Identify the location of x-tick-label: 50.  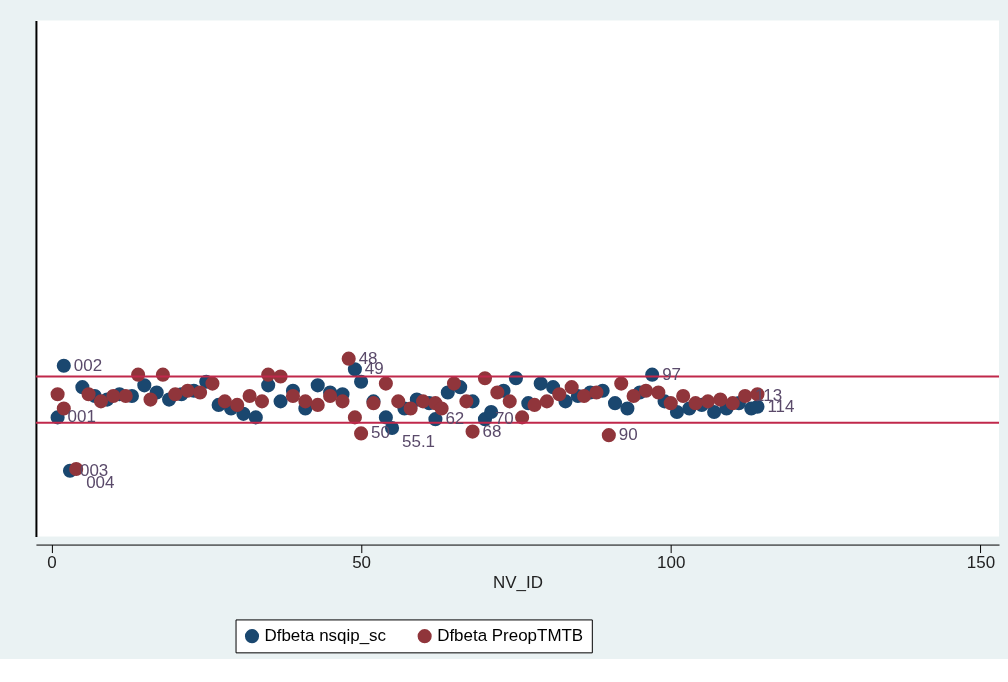
(362, 563).